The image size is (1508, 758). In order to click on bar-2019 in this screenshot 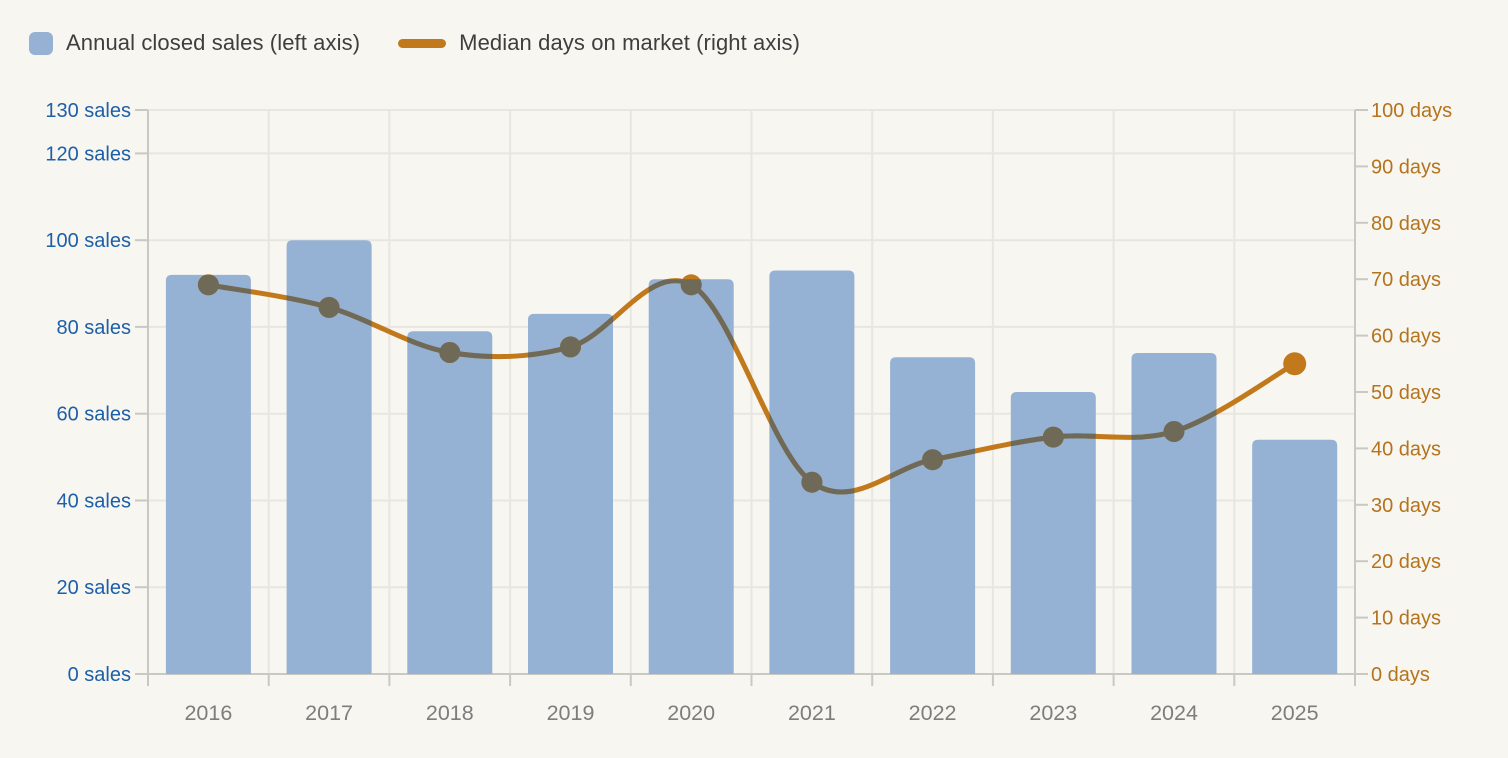, I will do `click(570, 493)`.